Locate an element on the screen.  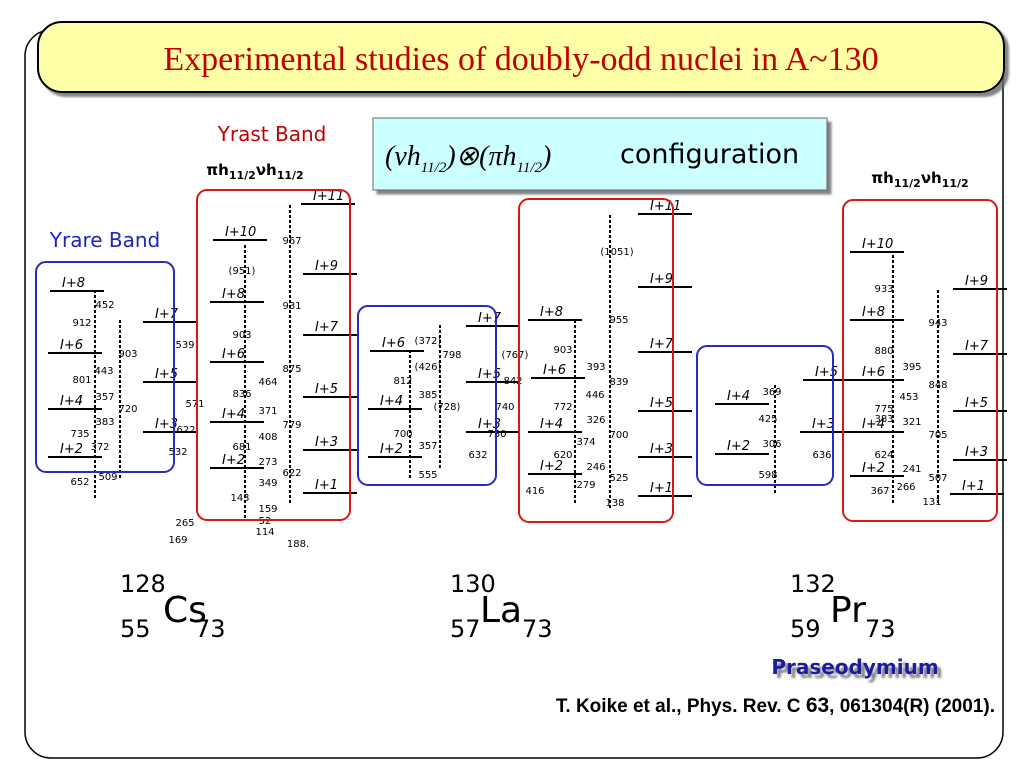
transition-energy: 266 is located at coordinates (905, 487).